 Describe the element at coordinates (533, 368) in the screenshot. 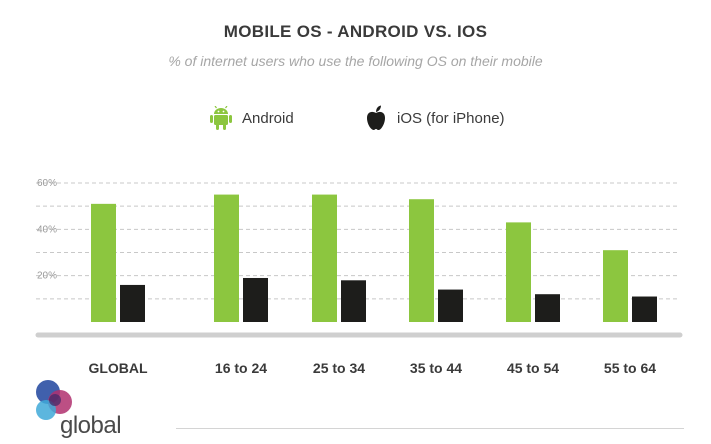

I see `x-tick-label: 45 to 54` at that location.